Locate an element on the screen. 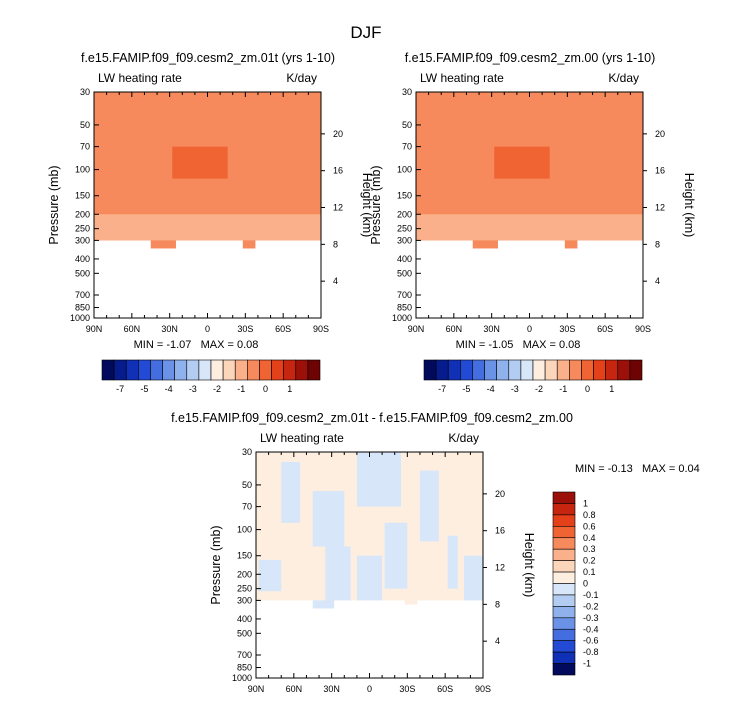 The height and width of the screenshot is (701, 733). colorbar-label: 0.3 is located at coordinates (589, 549).